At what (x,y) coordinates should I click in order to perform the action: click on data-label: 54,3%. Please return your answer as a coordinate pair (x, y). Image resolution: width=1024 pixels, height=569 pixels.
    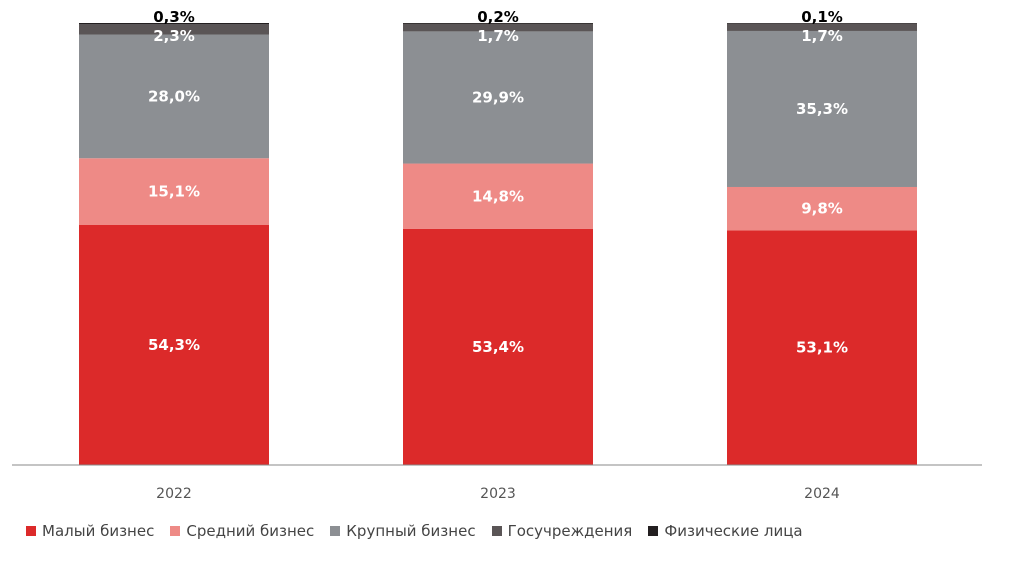
    Looking at the image, I should click on (174, 345).